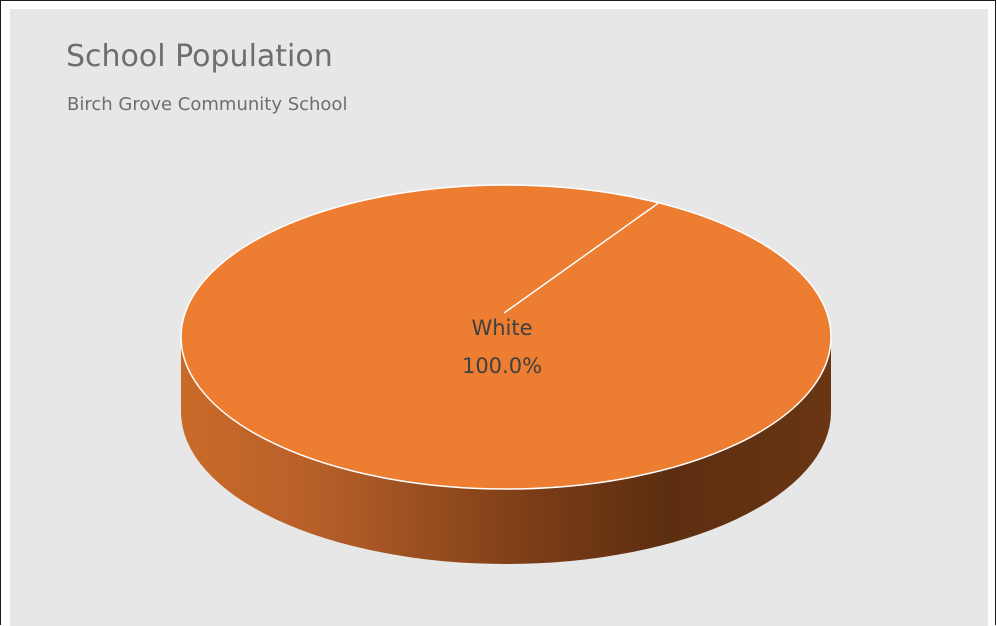 Image resolution: width=997 pixels, height=626 pixels. What do you see at coordinates (207, 104) in the screenshot?
I see `chart-subtitle: Birch Grove Community School` at bounding box center [207, 104].